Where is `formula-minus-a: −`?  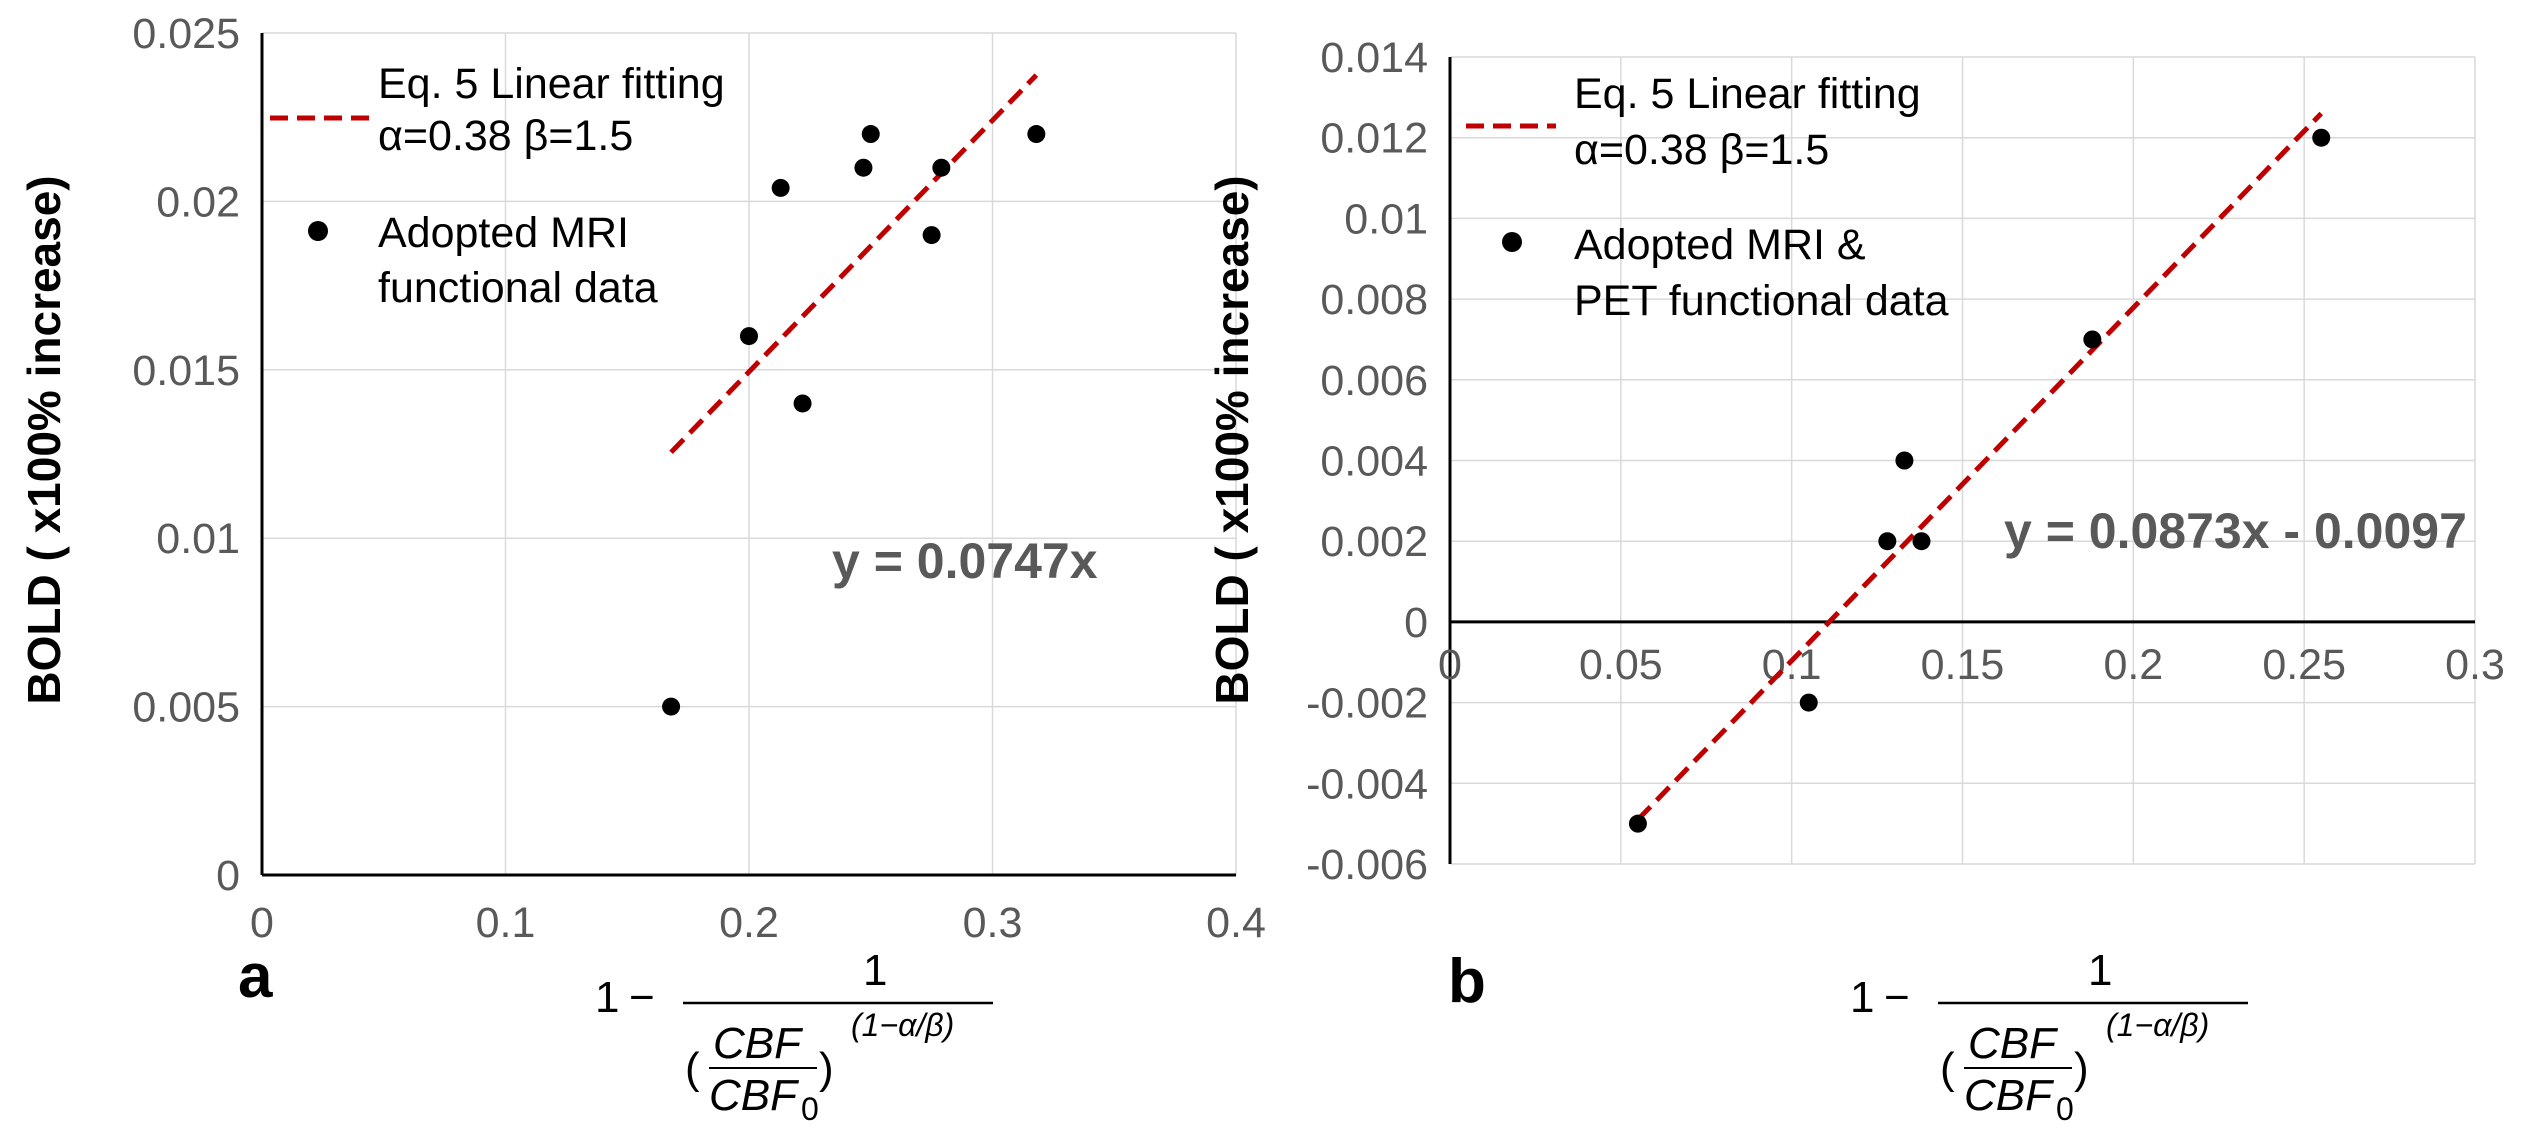 formula-minus-a: − is located at coordinates (642, 997).